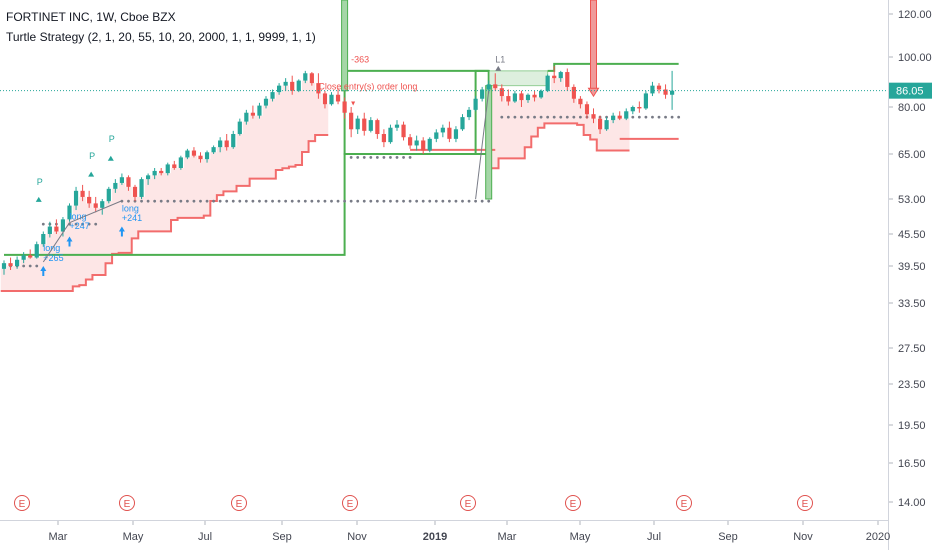 The image size is (932, 550). What do you see at coordinates (69, 241) in the screenshot?
I see `entry-arrow-icon` at bounding box center [69, 241].